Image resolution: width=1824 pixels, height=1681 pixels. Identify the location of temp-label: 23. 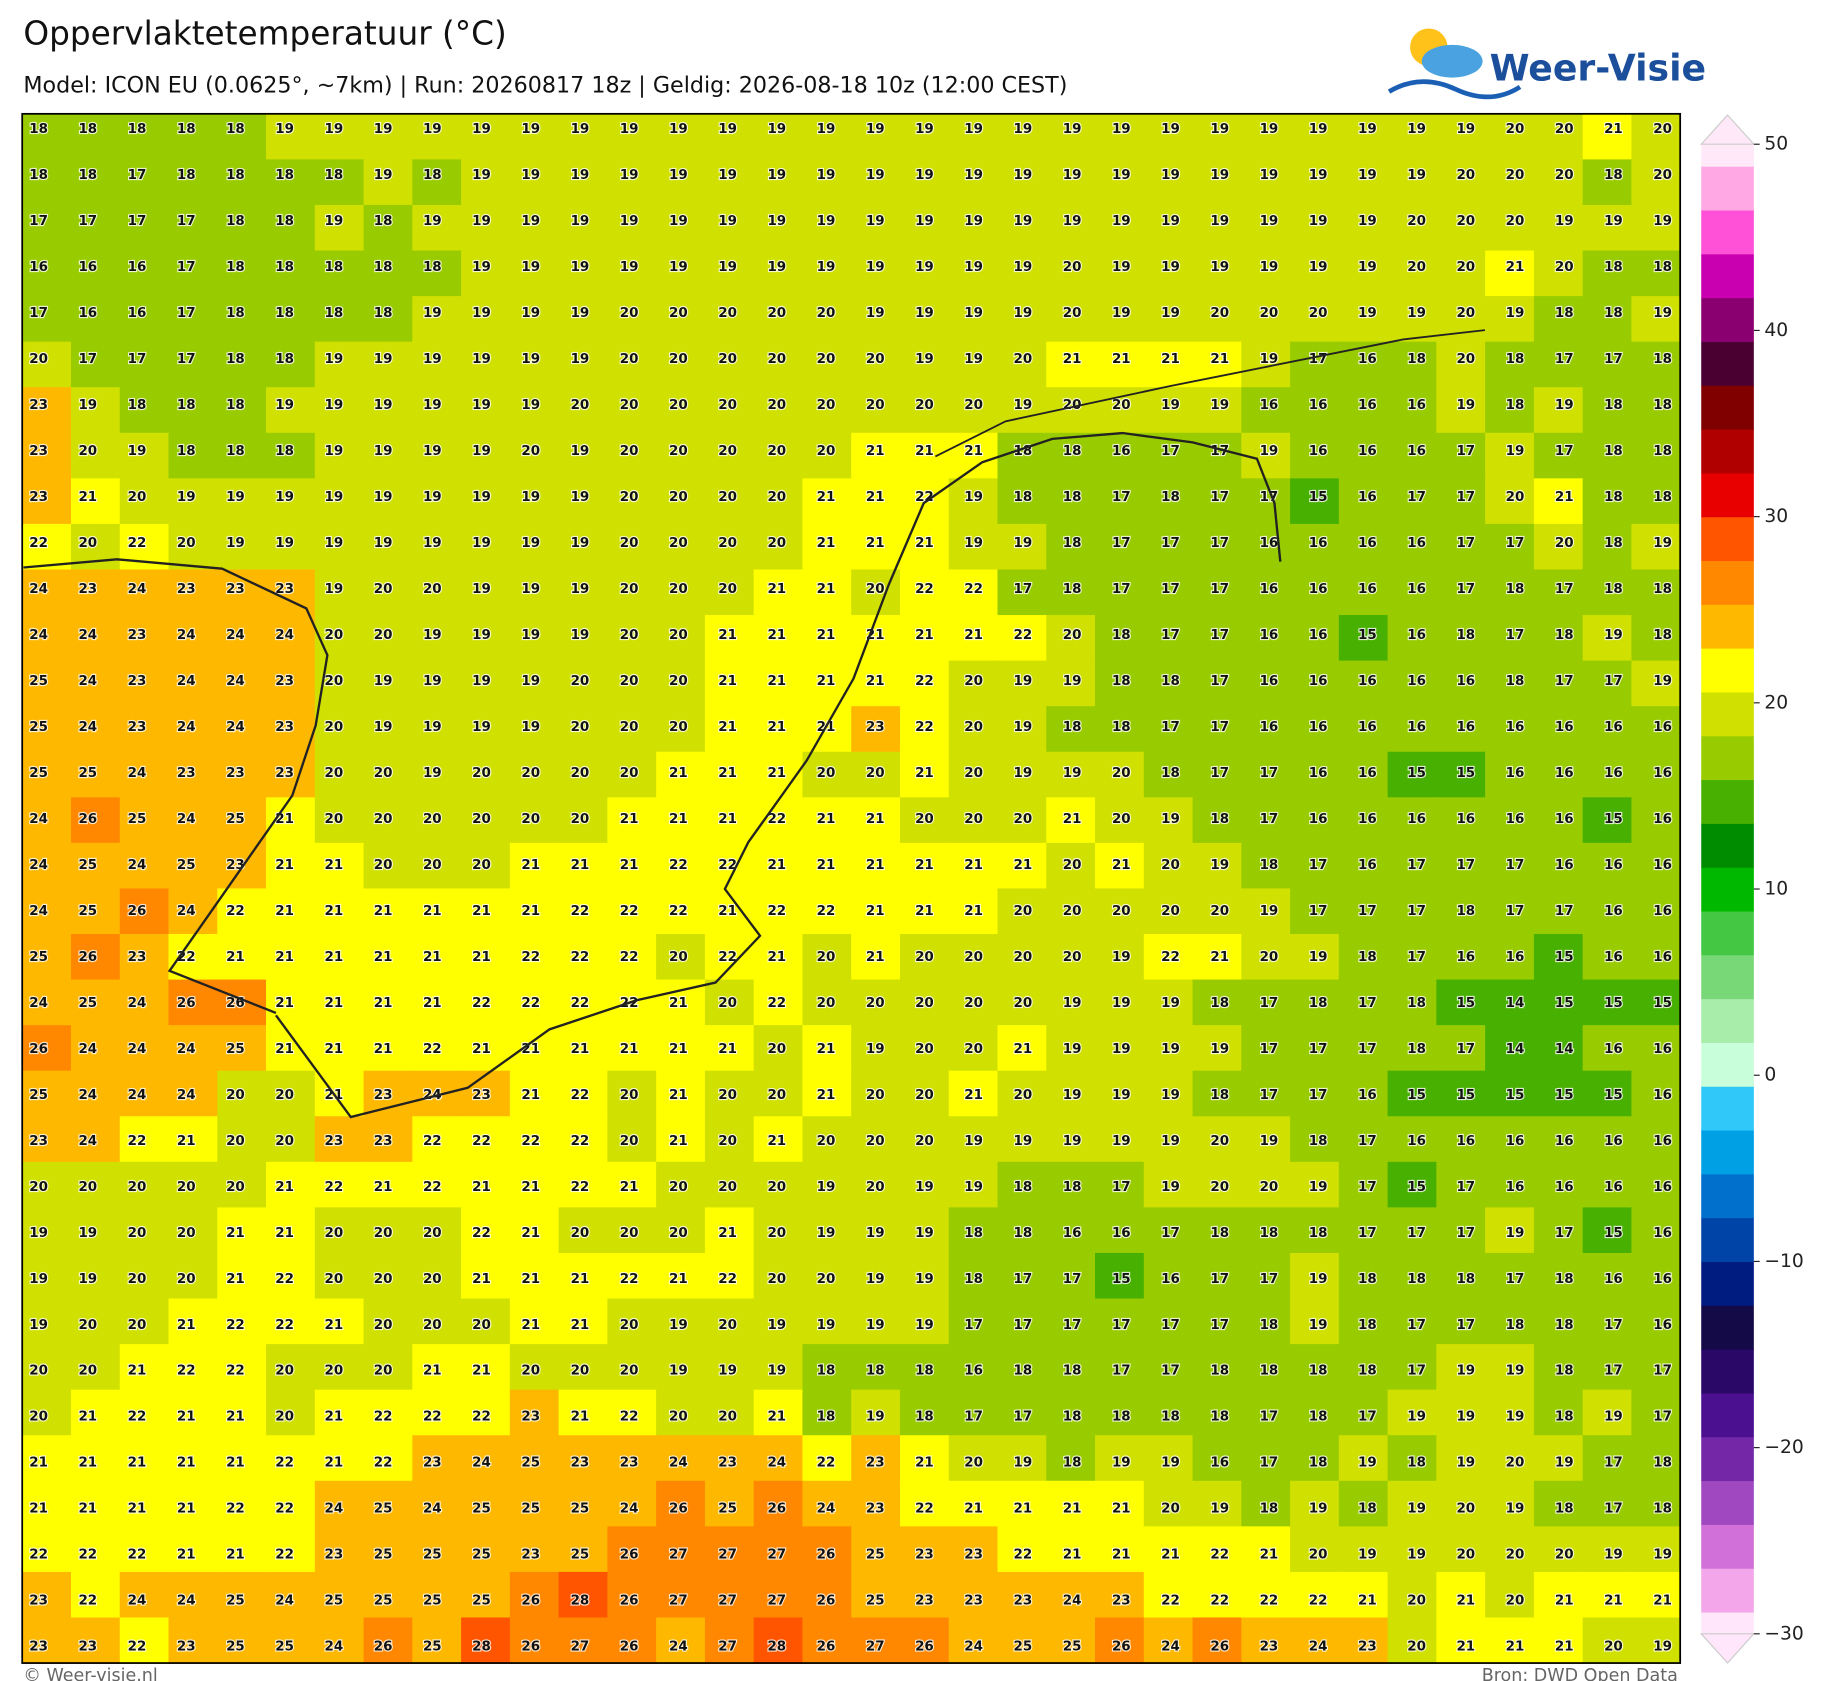
(137, 681).